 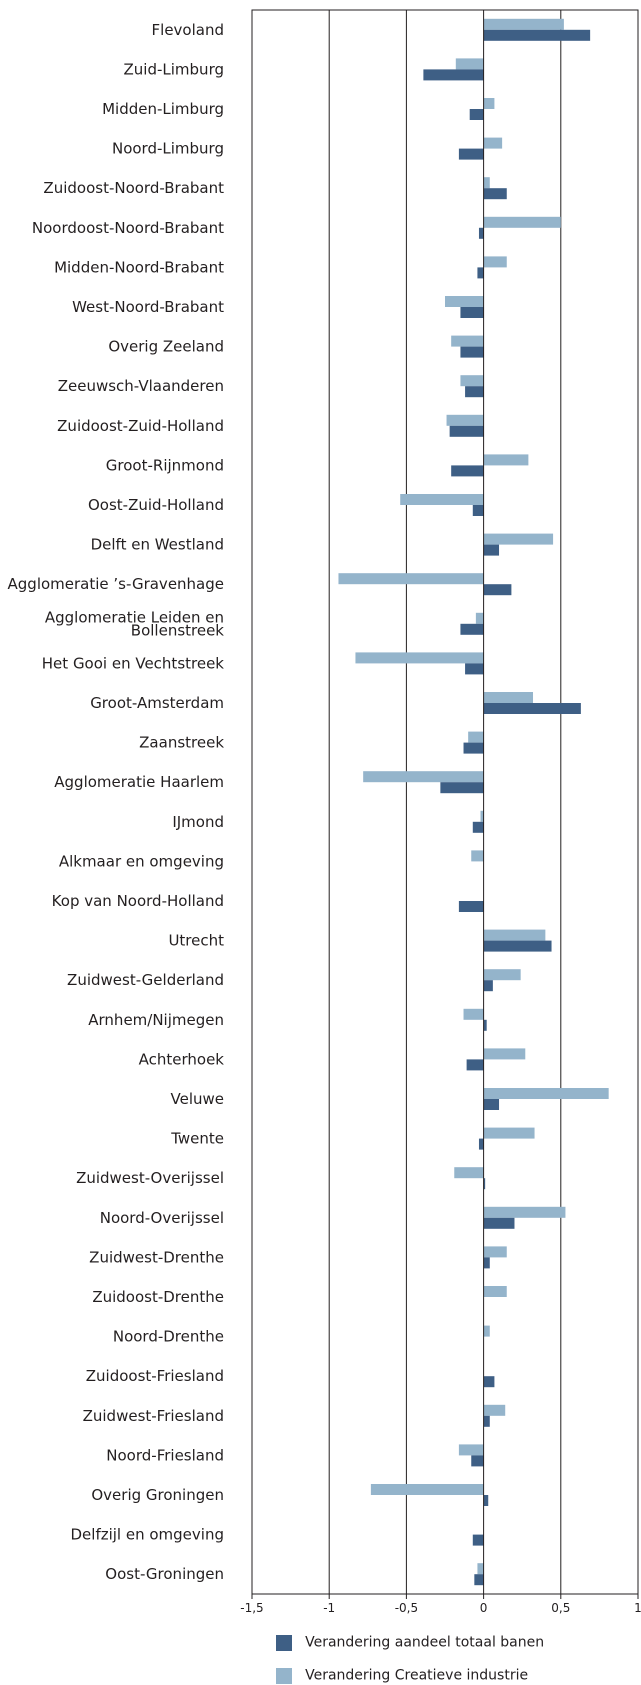 What do you see at coordinates (178, 630) in the screenshot?
I see `category-label-line: Bollenstreek` at bounding box center [178, 630].